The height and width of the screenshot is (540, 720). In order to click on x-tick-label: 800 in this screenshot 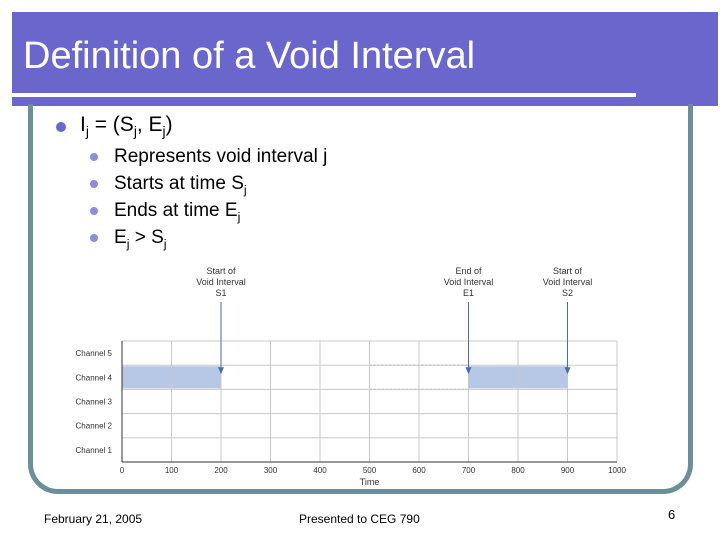, I will do `click(518, 470)`.